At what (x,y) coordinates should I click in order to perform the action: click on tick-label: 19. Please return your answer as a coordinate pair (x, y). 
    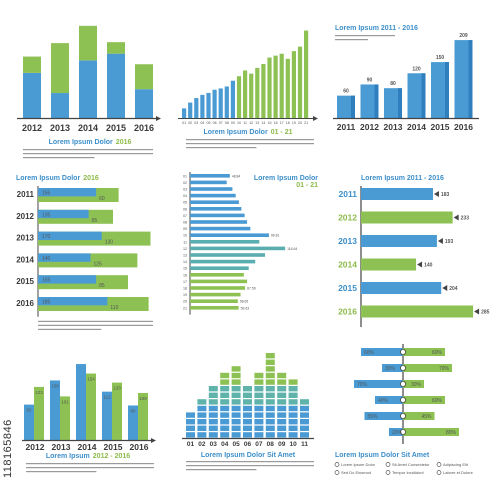
    Looking at the image, I should click on (294, 123).